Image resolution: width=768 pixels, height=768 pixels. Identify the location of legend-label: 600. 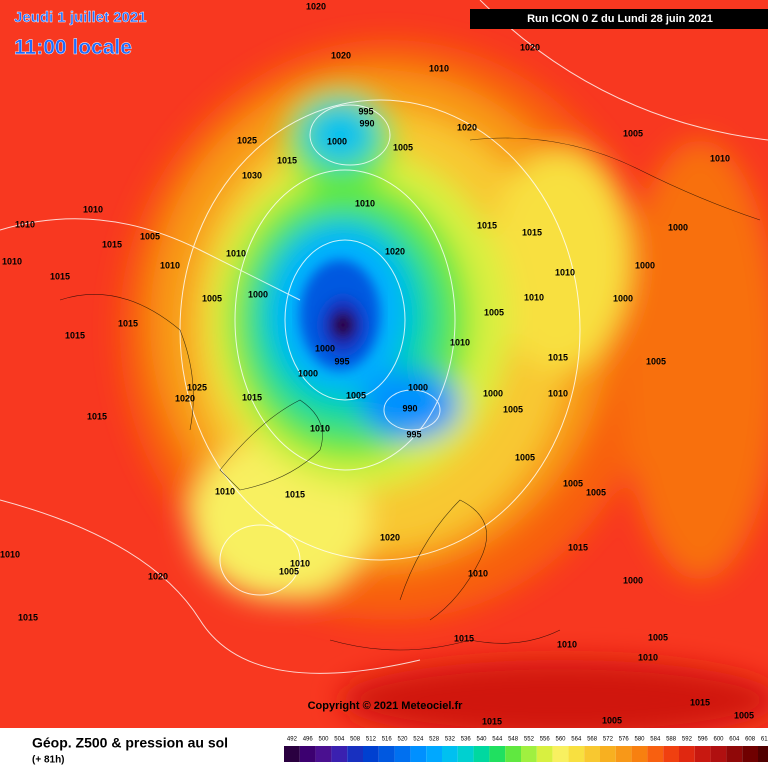
(718, 740).